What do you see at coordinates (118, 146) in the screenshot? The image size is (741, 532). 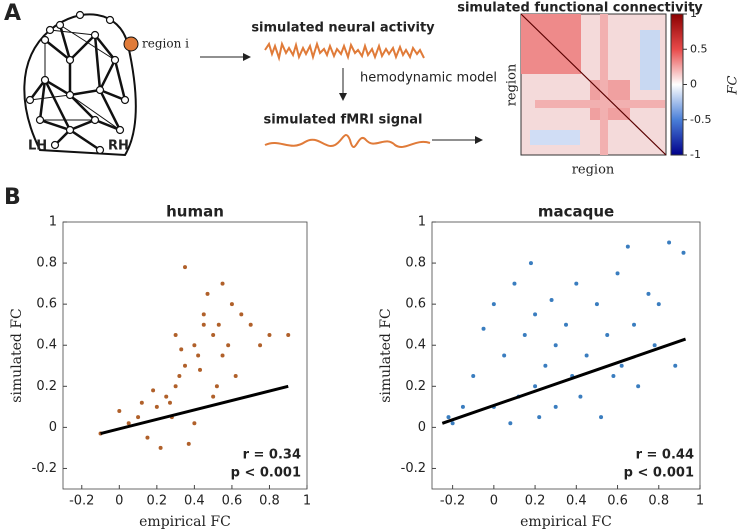 I see `hemisphere-label: RH` at bounding box center [118, 146].